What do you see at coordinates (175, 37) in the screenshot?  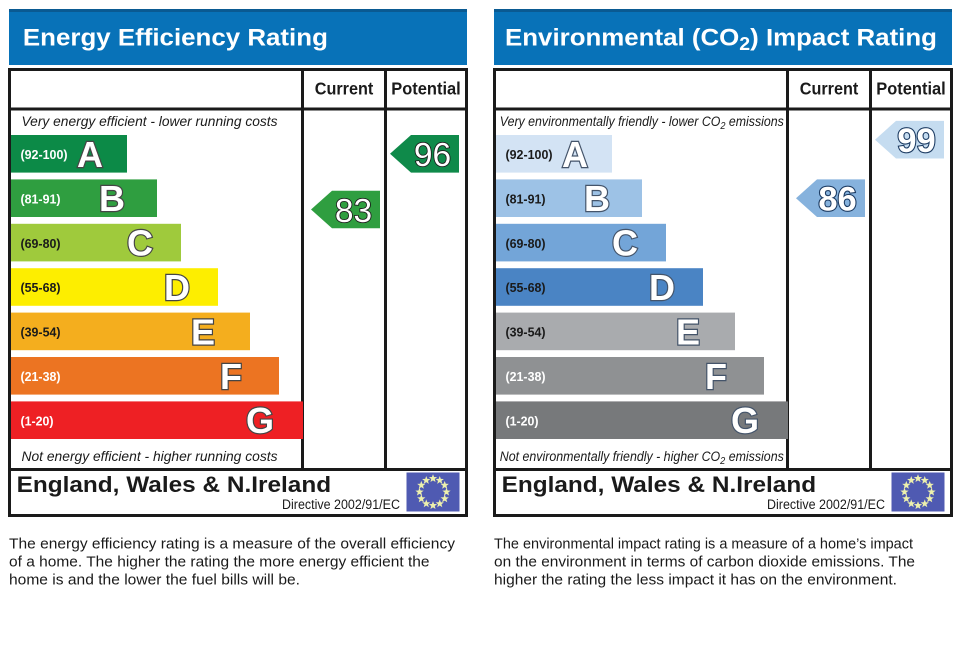 I see `svg-text: Energy Efficiency Rating` at bounding box center [175, 37].